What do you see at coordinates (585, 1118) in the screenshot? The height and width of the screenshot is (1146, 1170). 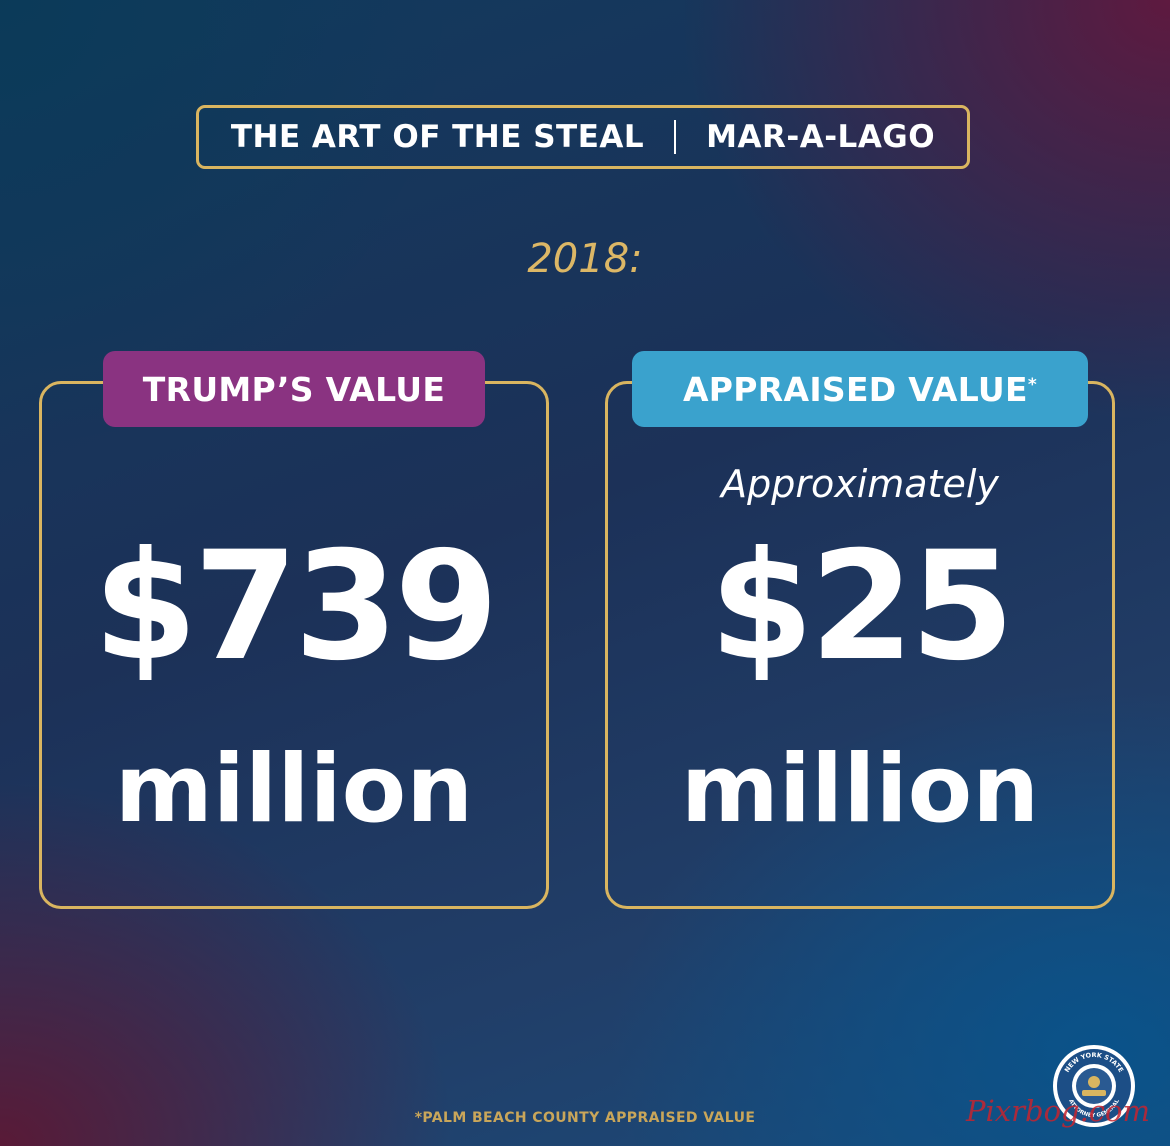 I see `footnote: *PALM BEACH COUNTY APPRAISED VALUE` at bounding box center [585, 1118].